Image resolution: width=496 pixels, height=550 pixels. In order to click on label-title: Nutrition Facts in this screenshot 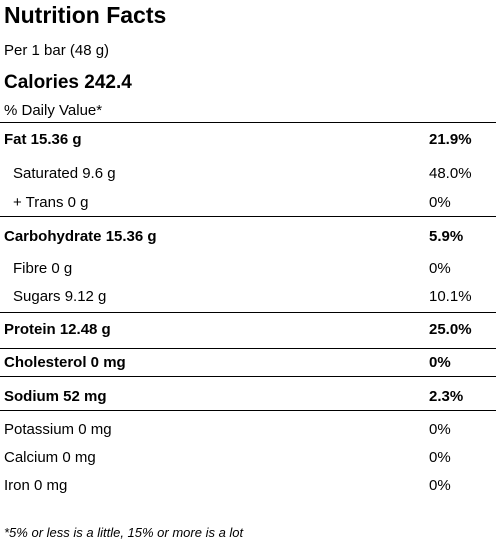, I will do `click(85, 15)`.